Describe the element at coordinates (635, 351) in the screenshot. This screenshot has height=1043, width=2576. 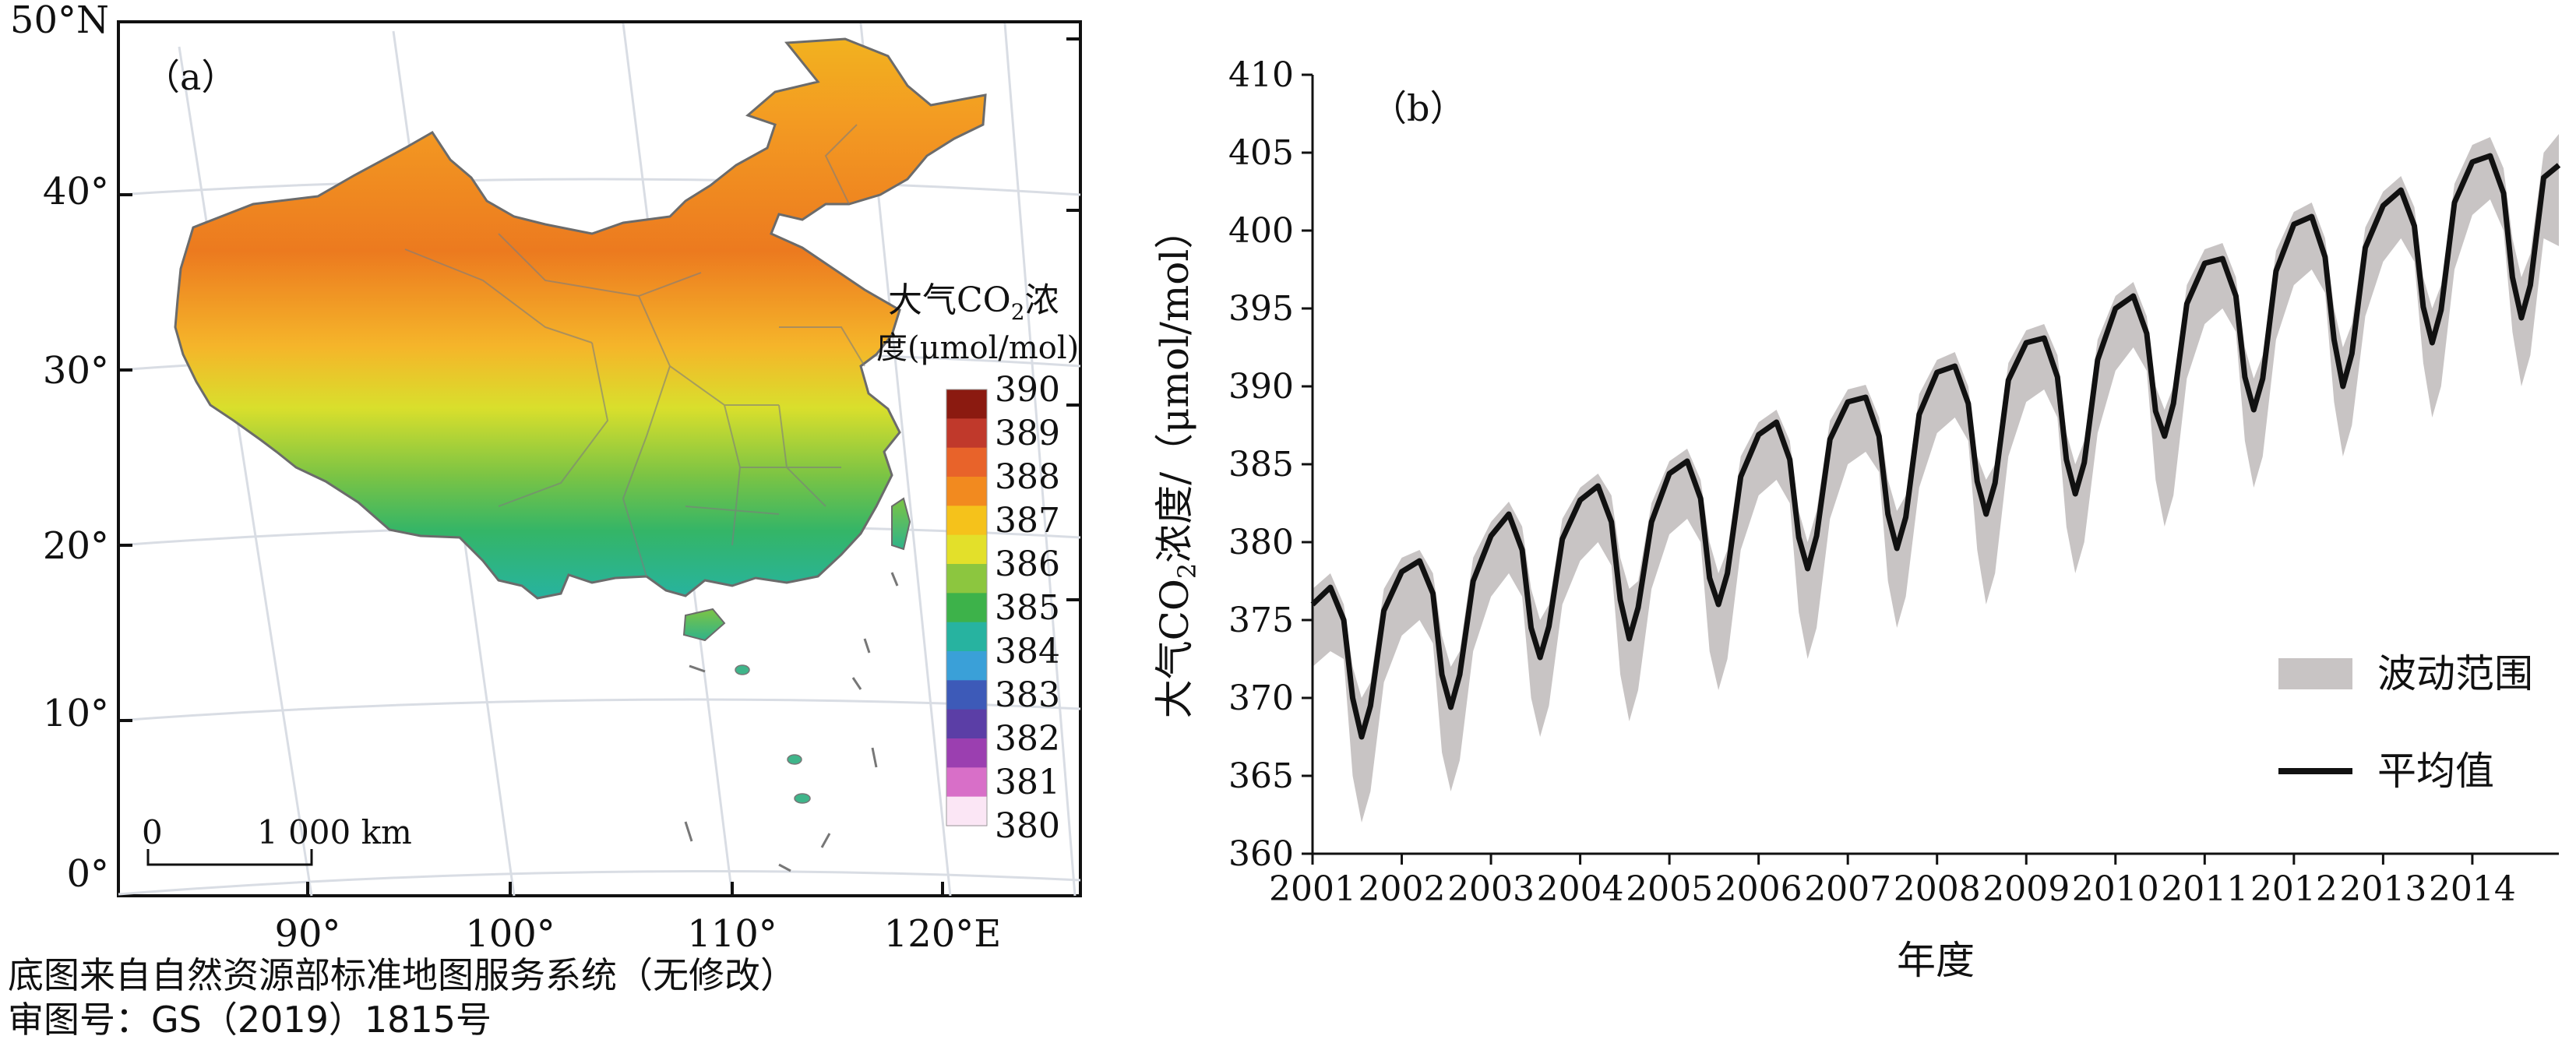
I see `province-boundaries` at that location.